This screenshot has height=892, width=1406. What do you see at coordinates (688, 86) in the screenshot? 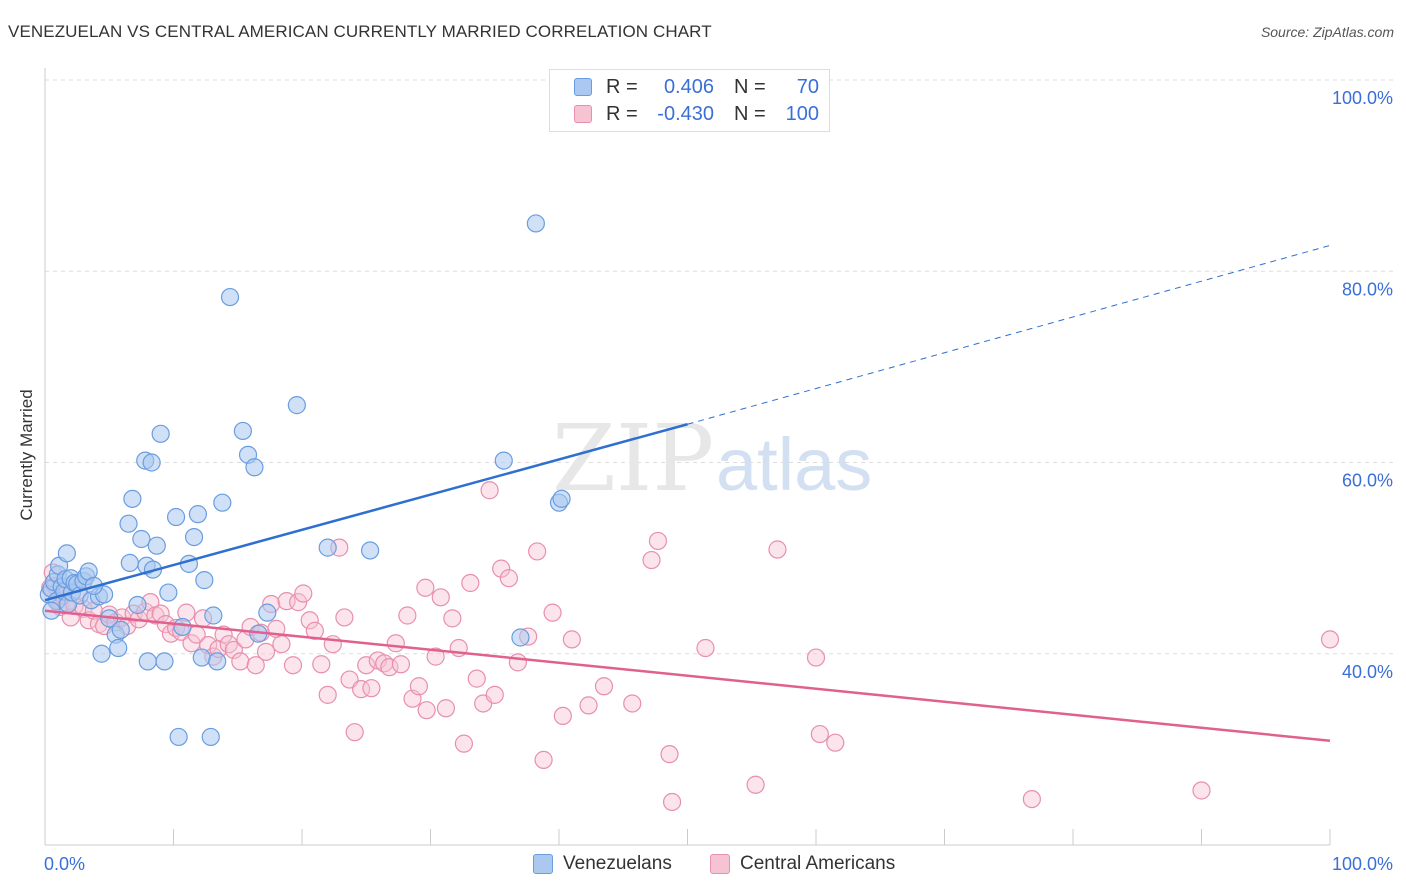
I see `legend-r-value: 0.406` at bounding box center [688, 86].